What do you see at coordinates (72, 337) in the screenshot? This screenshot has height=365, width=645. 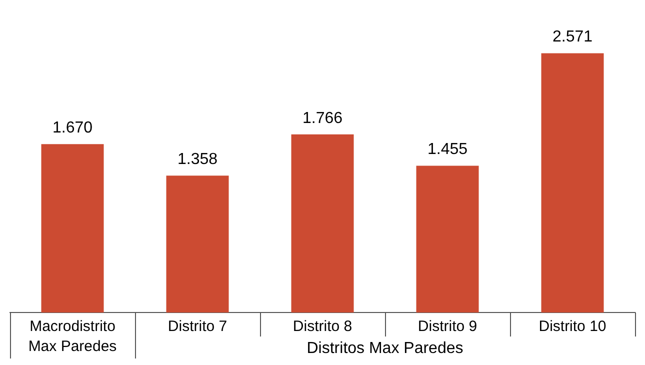 I see `x-tick-label: Macrodistrito Max Paredes` at bounding box center [72, 337].